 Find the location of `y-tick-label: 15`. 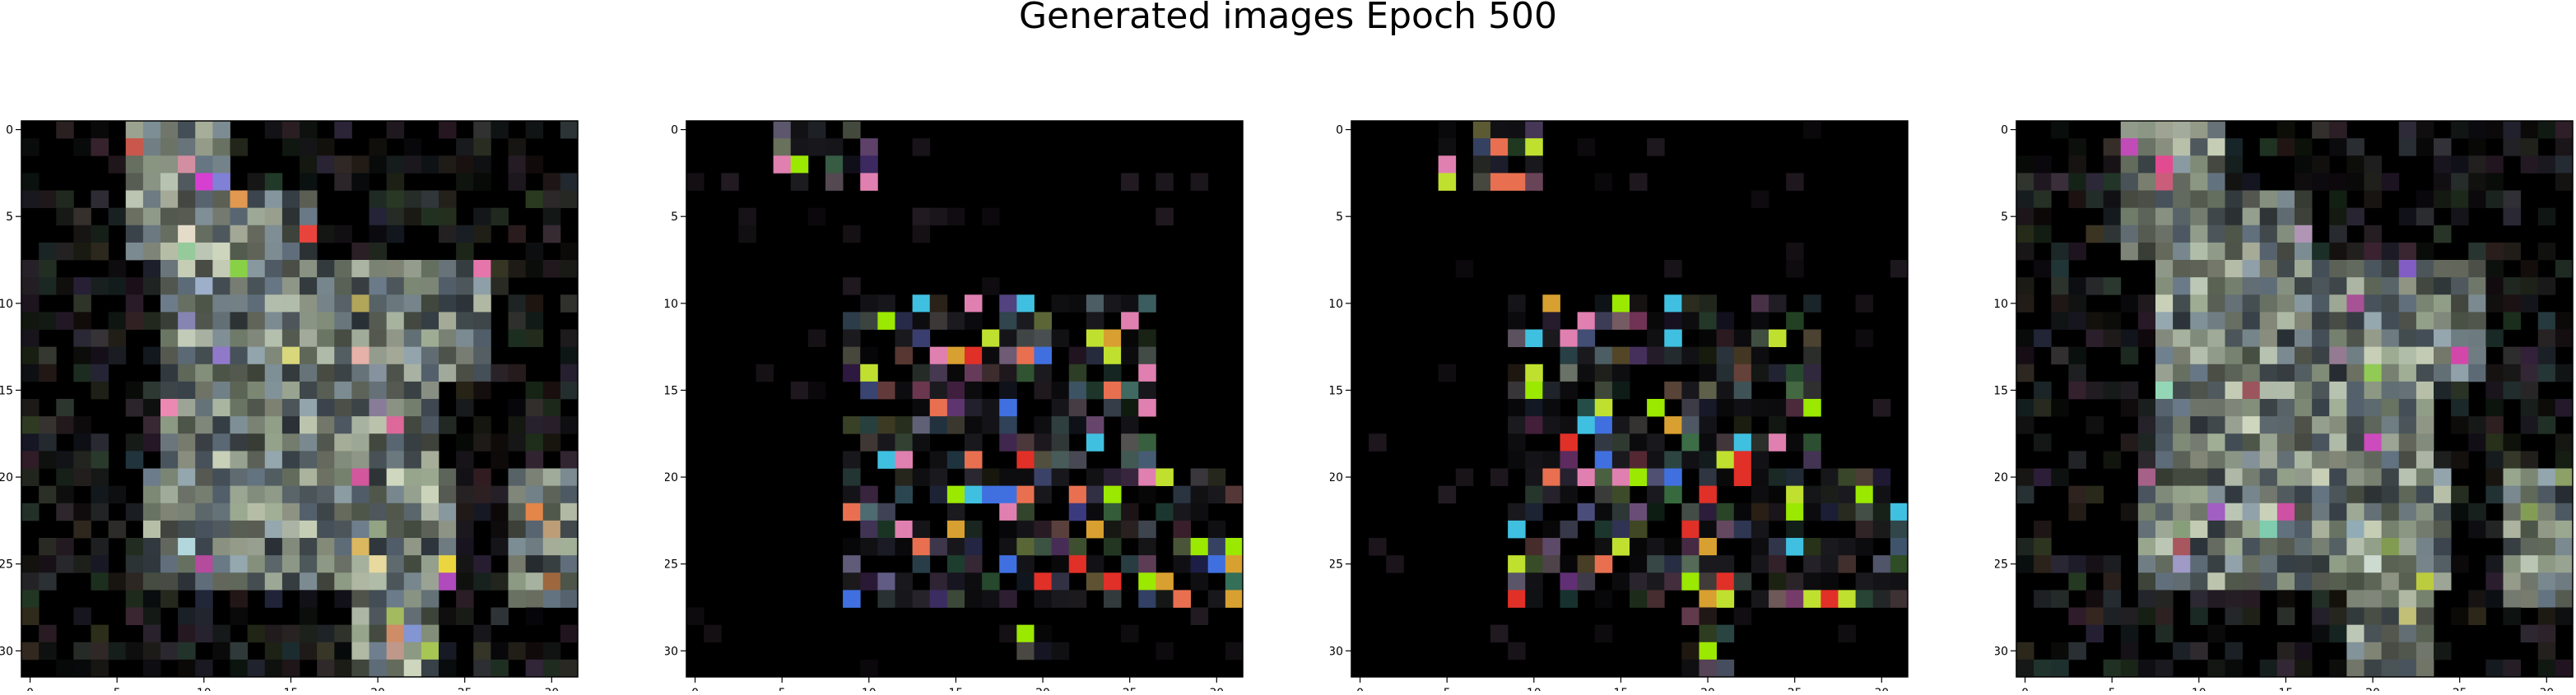

y-tick-label: 15 is located at coordinates (1336, 390).